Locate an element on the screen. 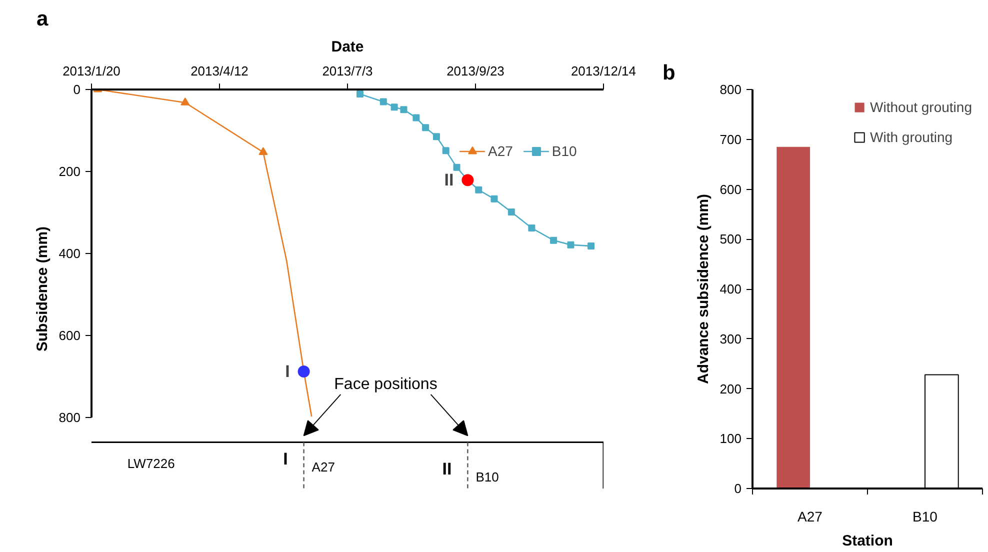 Image resolution: width=988 pixels, height=552 pixels. annotation: I is located at coordinates (287, 371).